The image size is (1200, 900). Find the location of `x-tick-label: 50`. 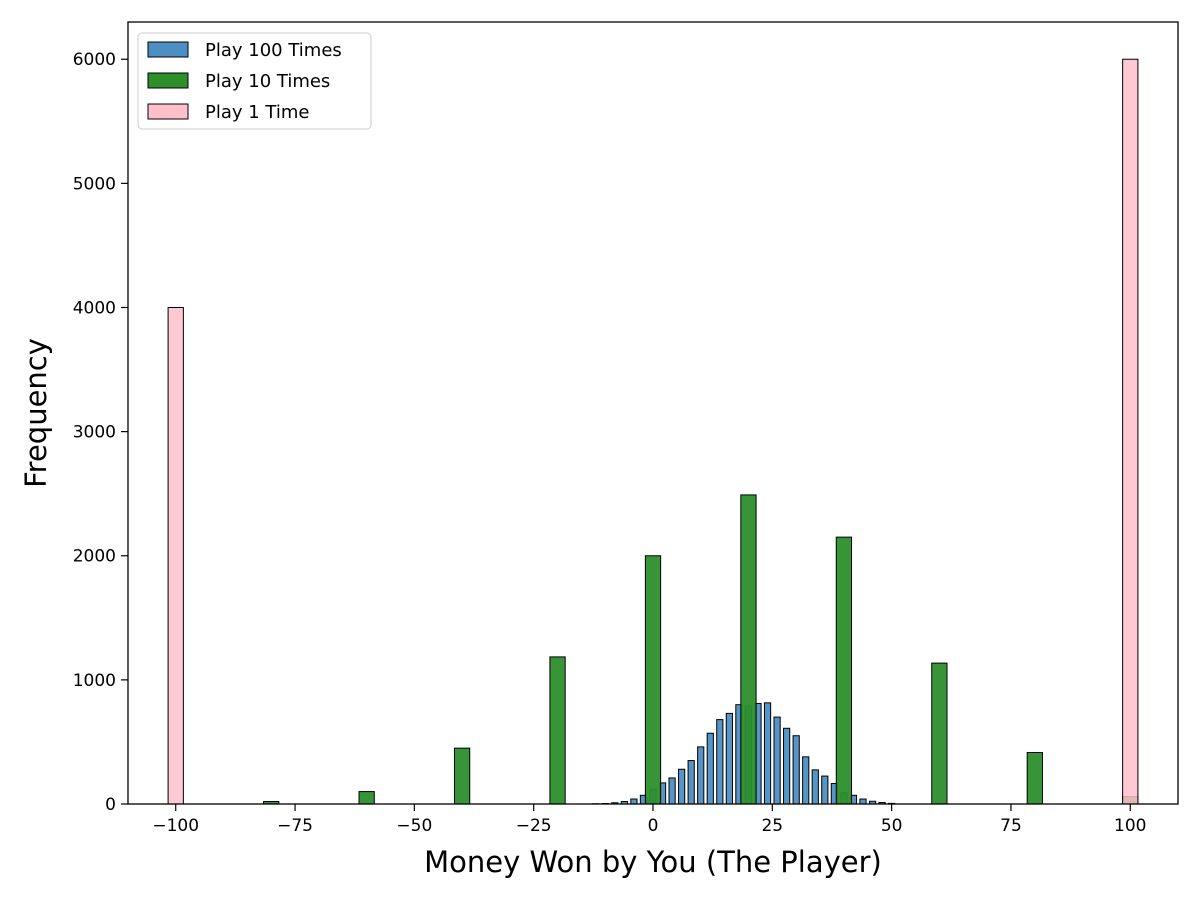

x-tick-label: 50 is located at coordinates (892, 826).